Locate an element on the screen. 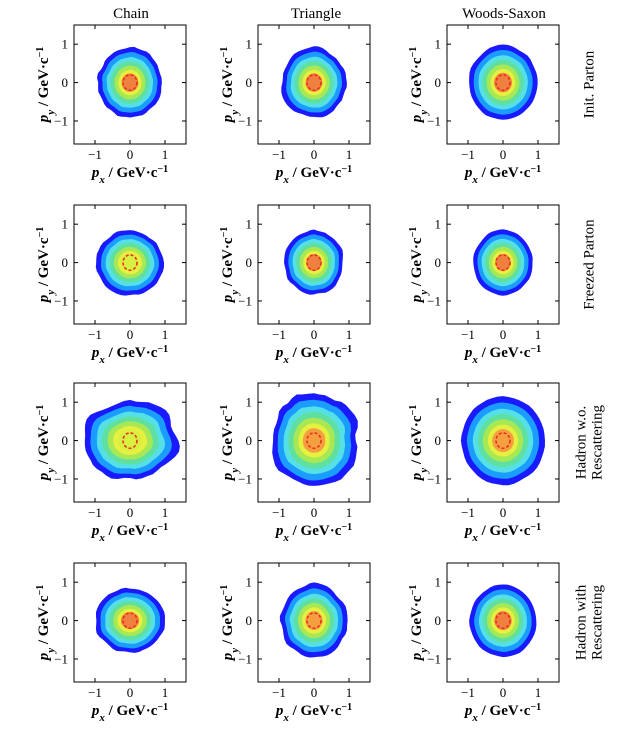 The height and width of the screenshot is (734, 617). panel-freezed-parton-woods-saxon-ylabel: py / GeV·c−1 is located at coordinates (419, 266).